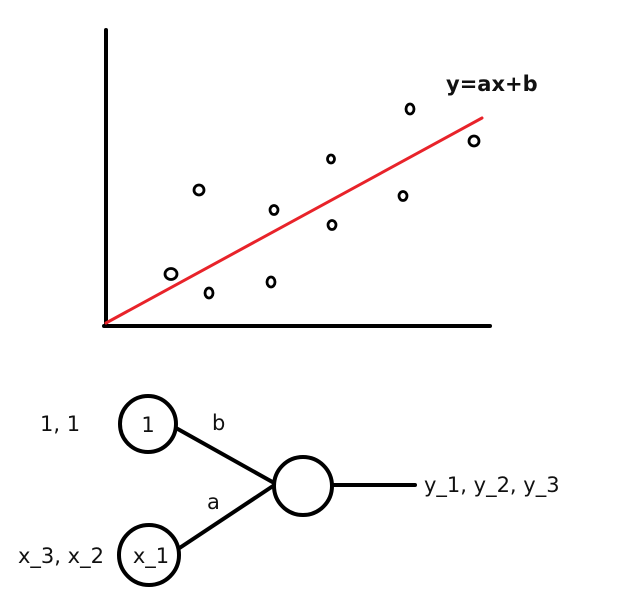 This screenshot has width=644, height=608. Describe the element at coordinates (226, 456) in the screenshot. I see `bias-connection` at that location.